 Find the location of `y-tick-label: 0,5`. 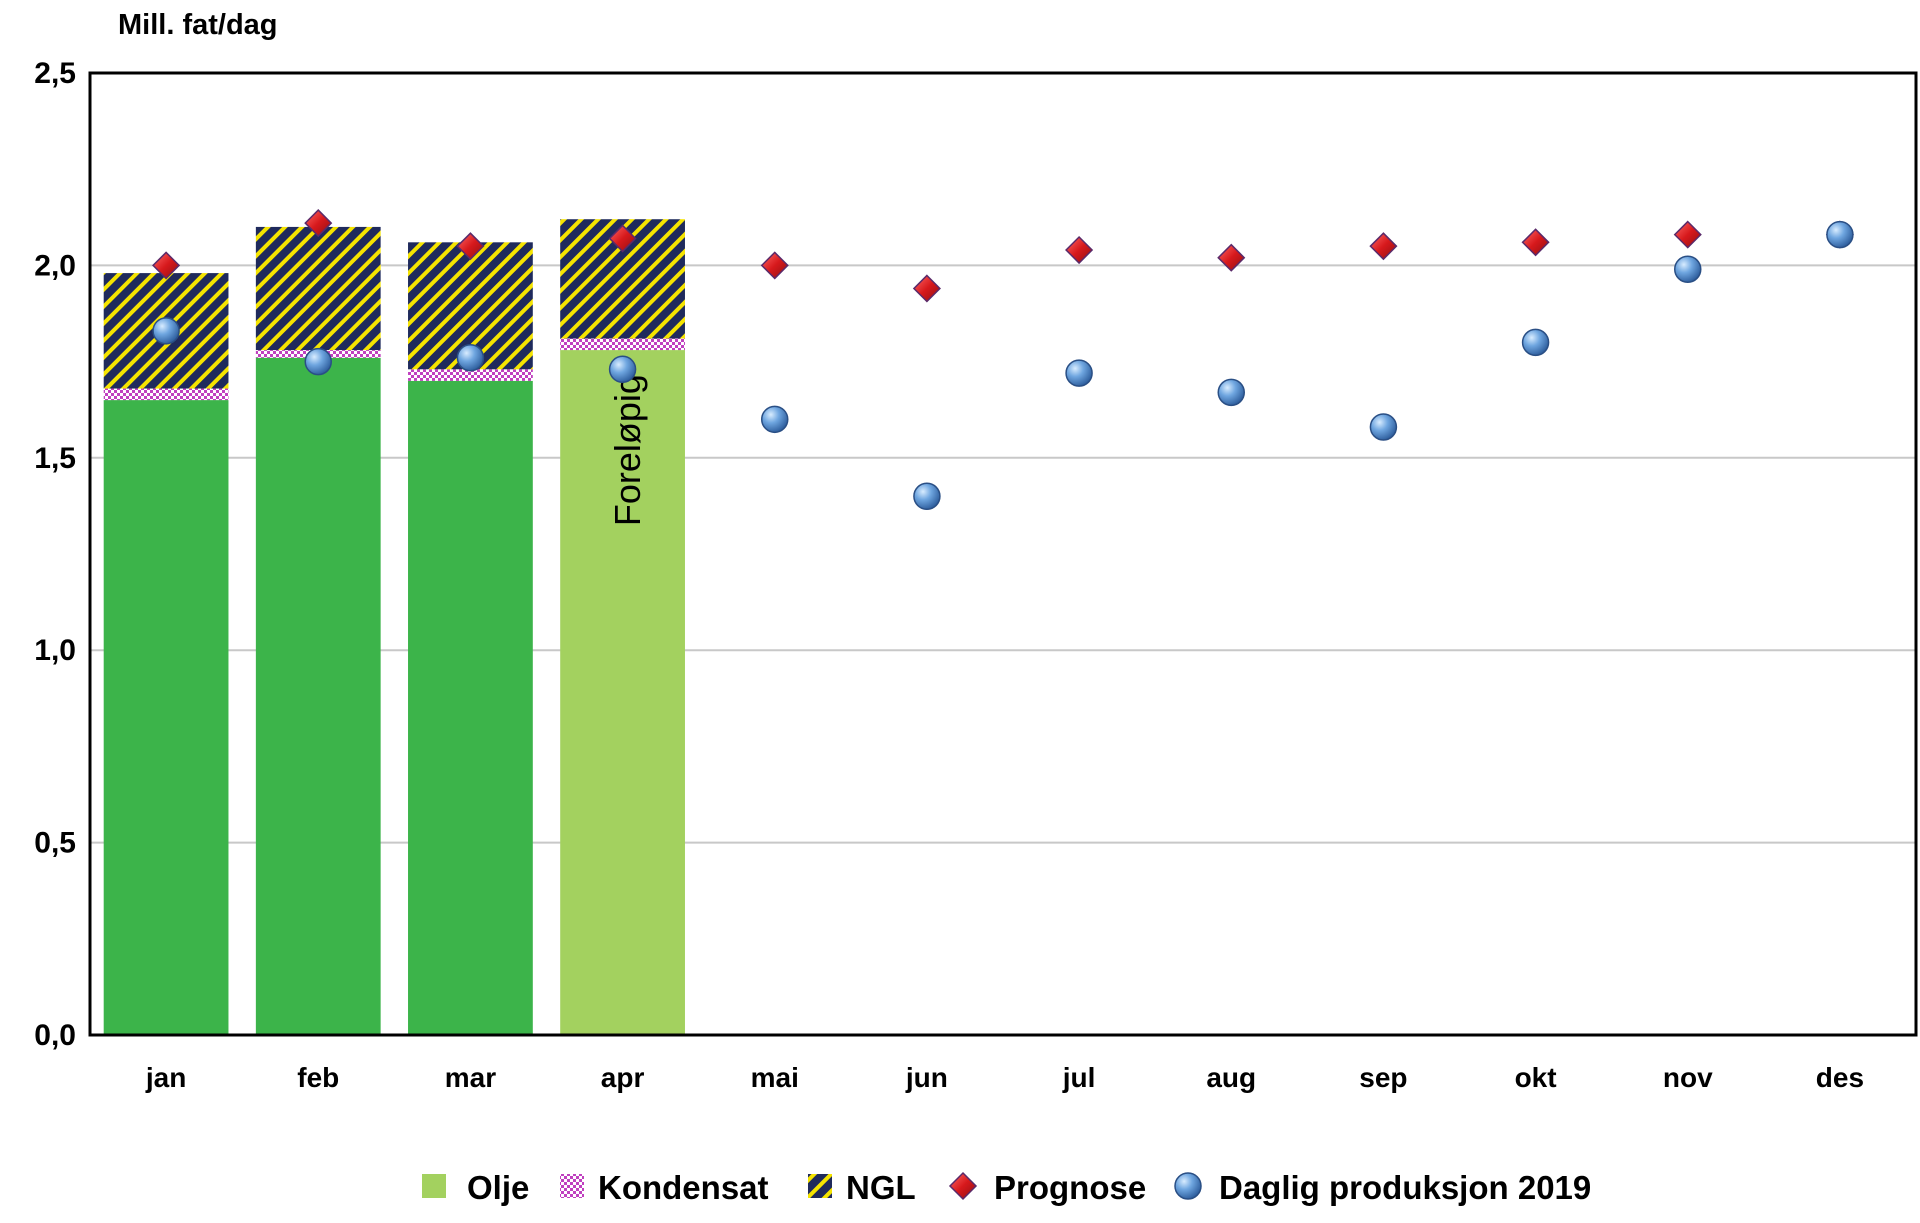

y-tick-label: 0,5 is located at coordinates (55, 843).